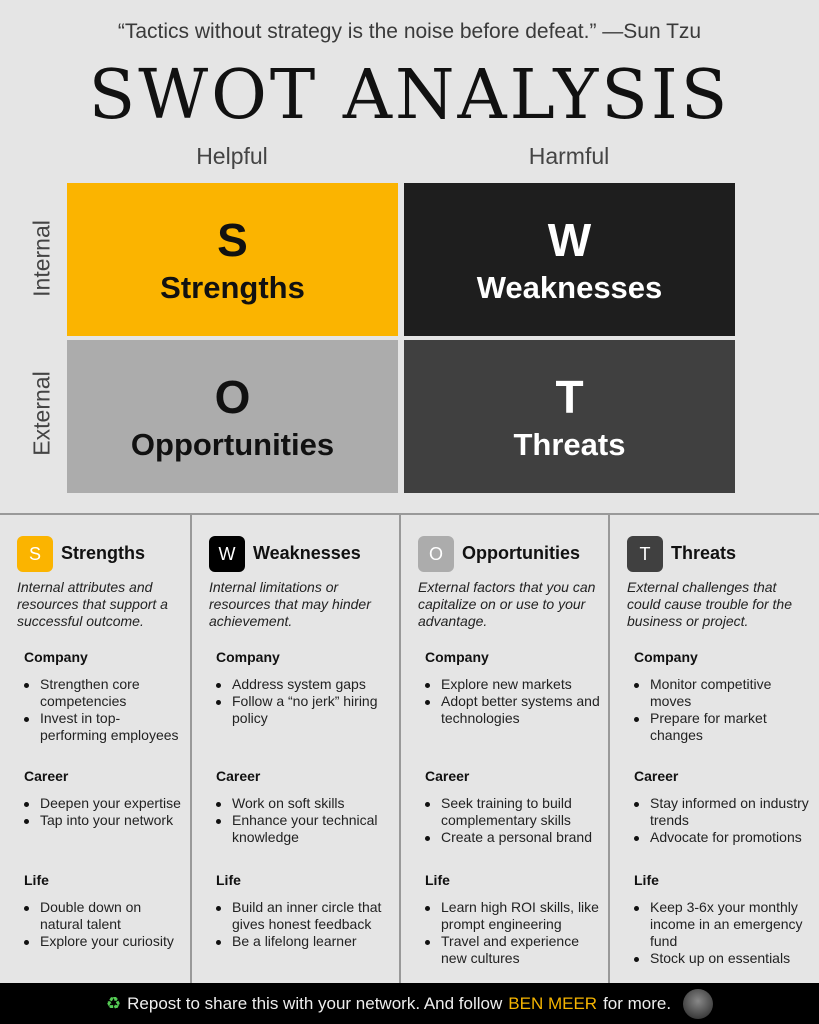 The height and width of the screenshot is (1024, 819). I want to click on quadrant-letter: O, so click(232, 396).